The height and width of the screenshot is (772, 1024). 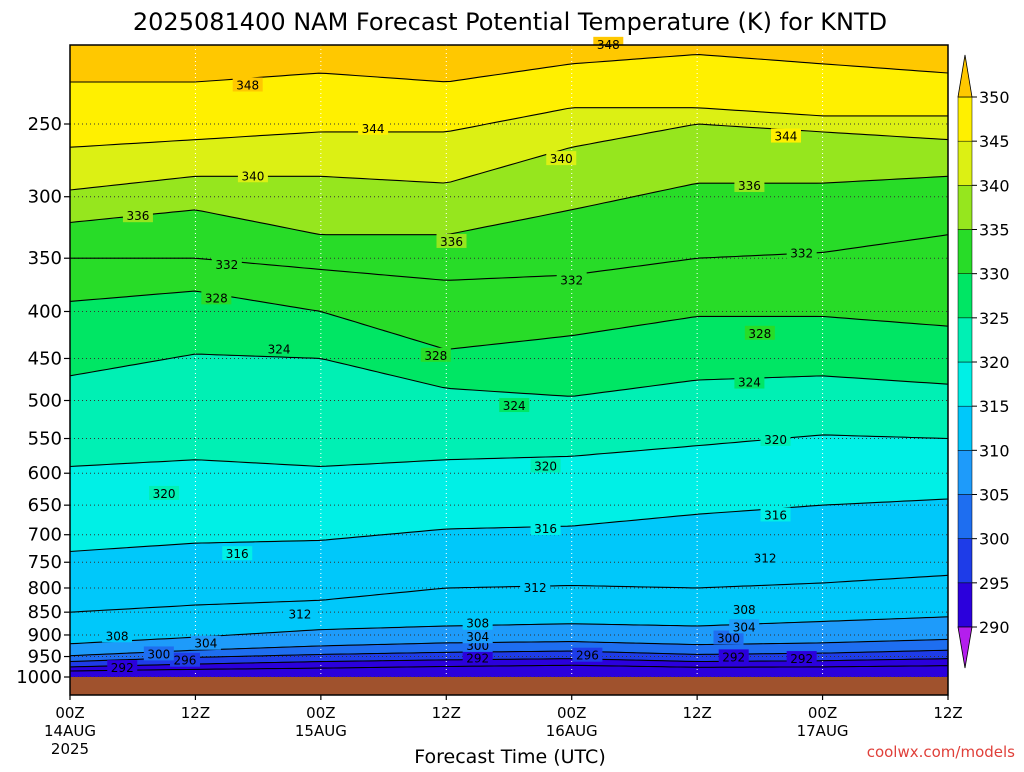 What do you see at coordinates (45, 439) in the screenshot?
I see `y-tick-label: 550` at bounding box center [45, 439].